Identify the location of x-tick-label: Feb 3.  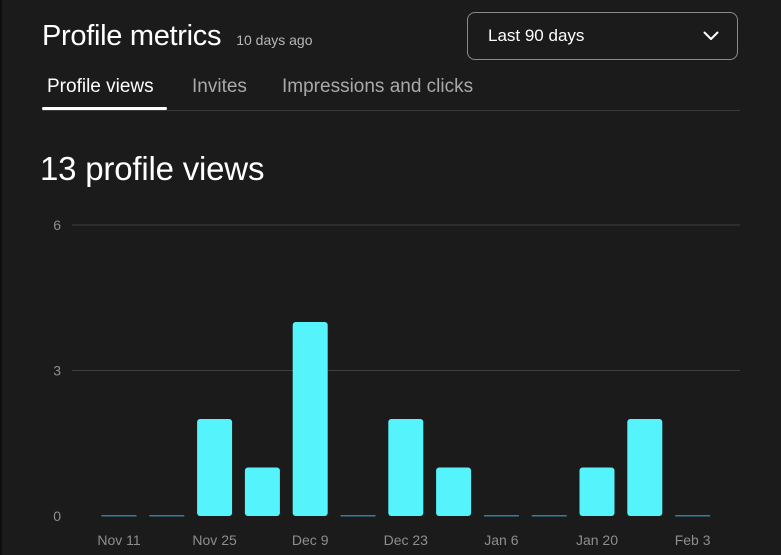
(693, 540).